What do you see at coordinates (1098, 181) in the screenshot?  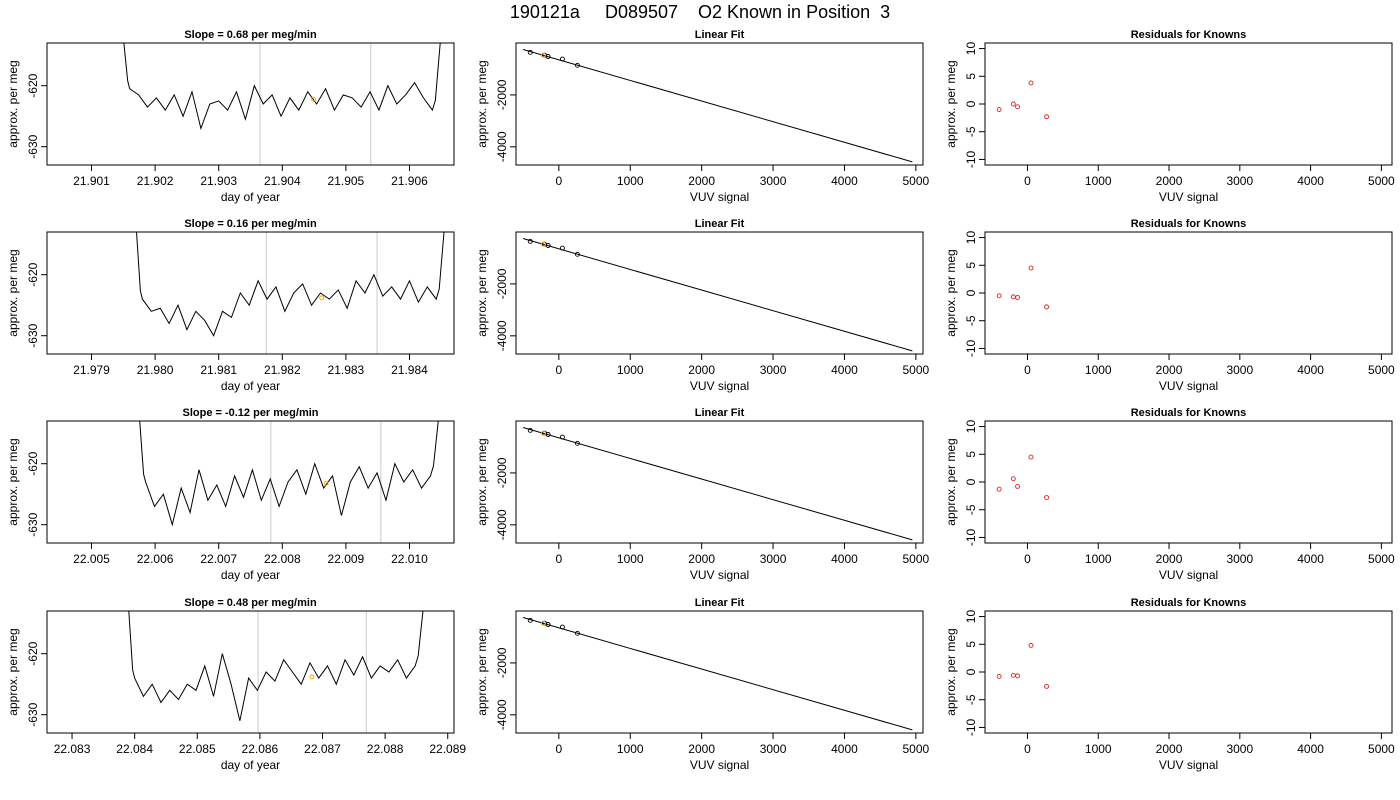 I see `residuals-row1-x-tick-label: 1000` at bounding box center [1098, 181].